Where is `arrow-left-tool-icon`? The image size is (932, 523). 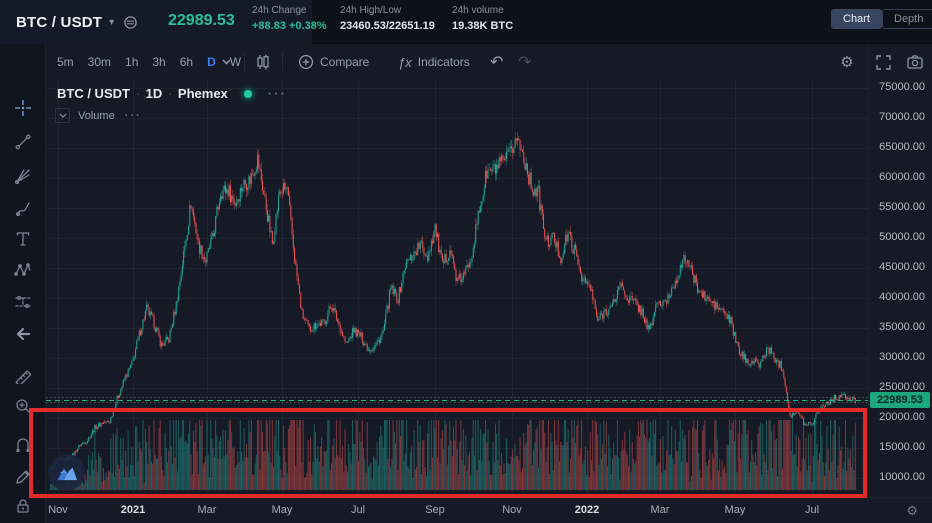 arrow-left-tool-icon is located at coordinates (23, 334).